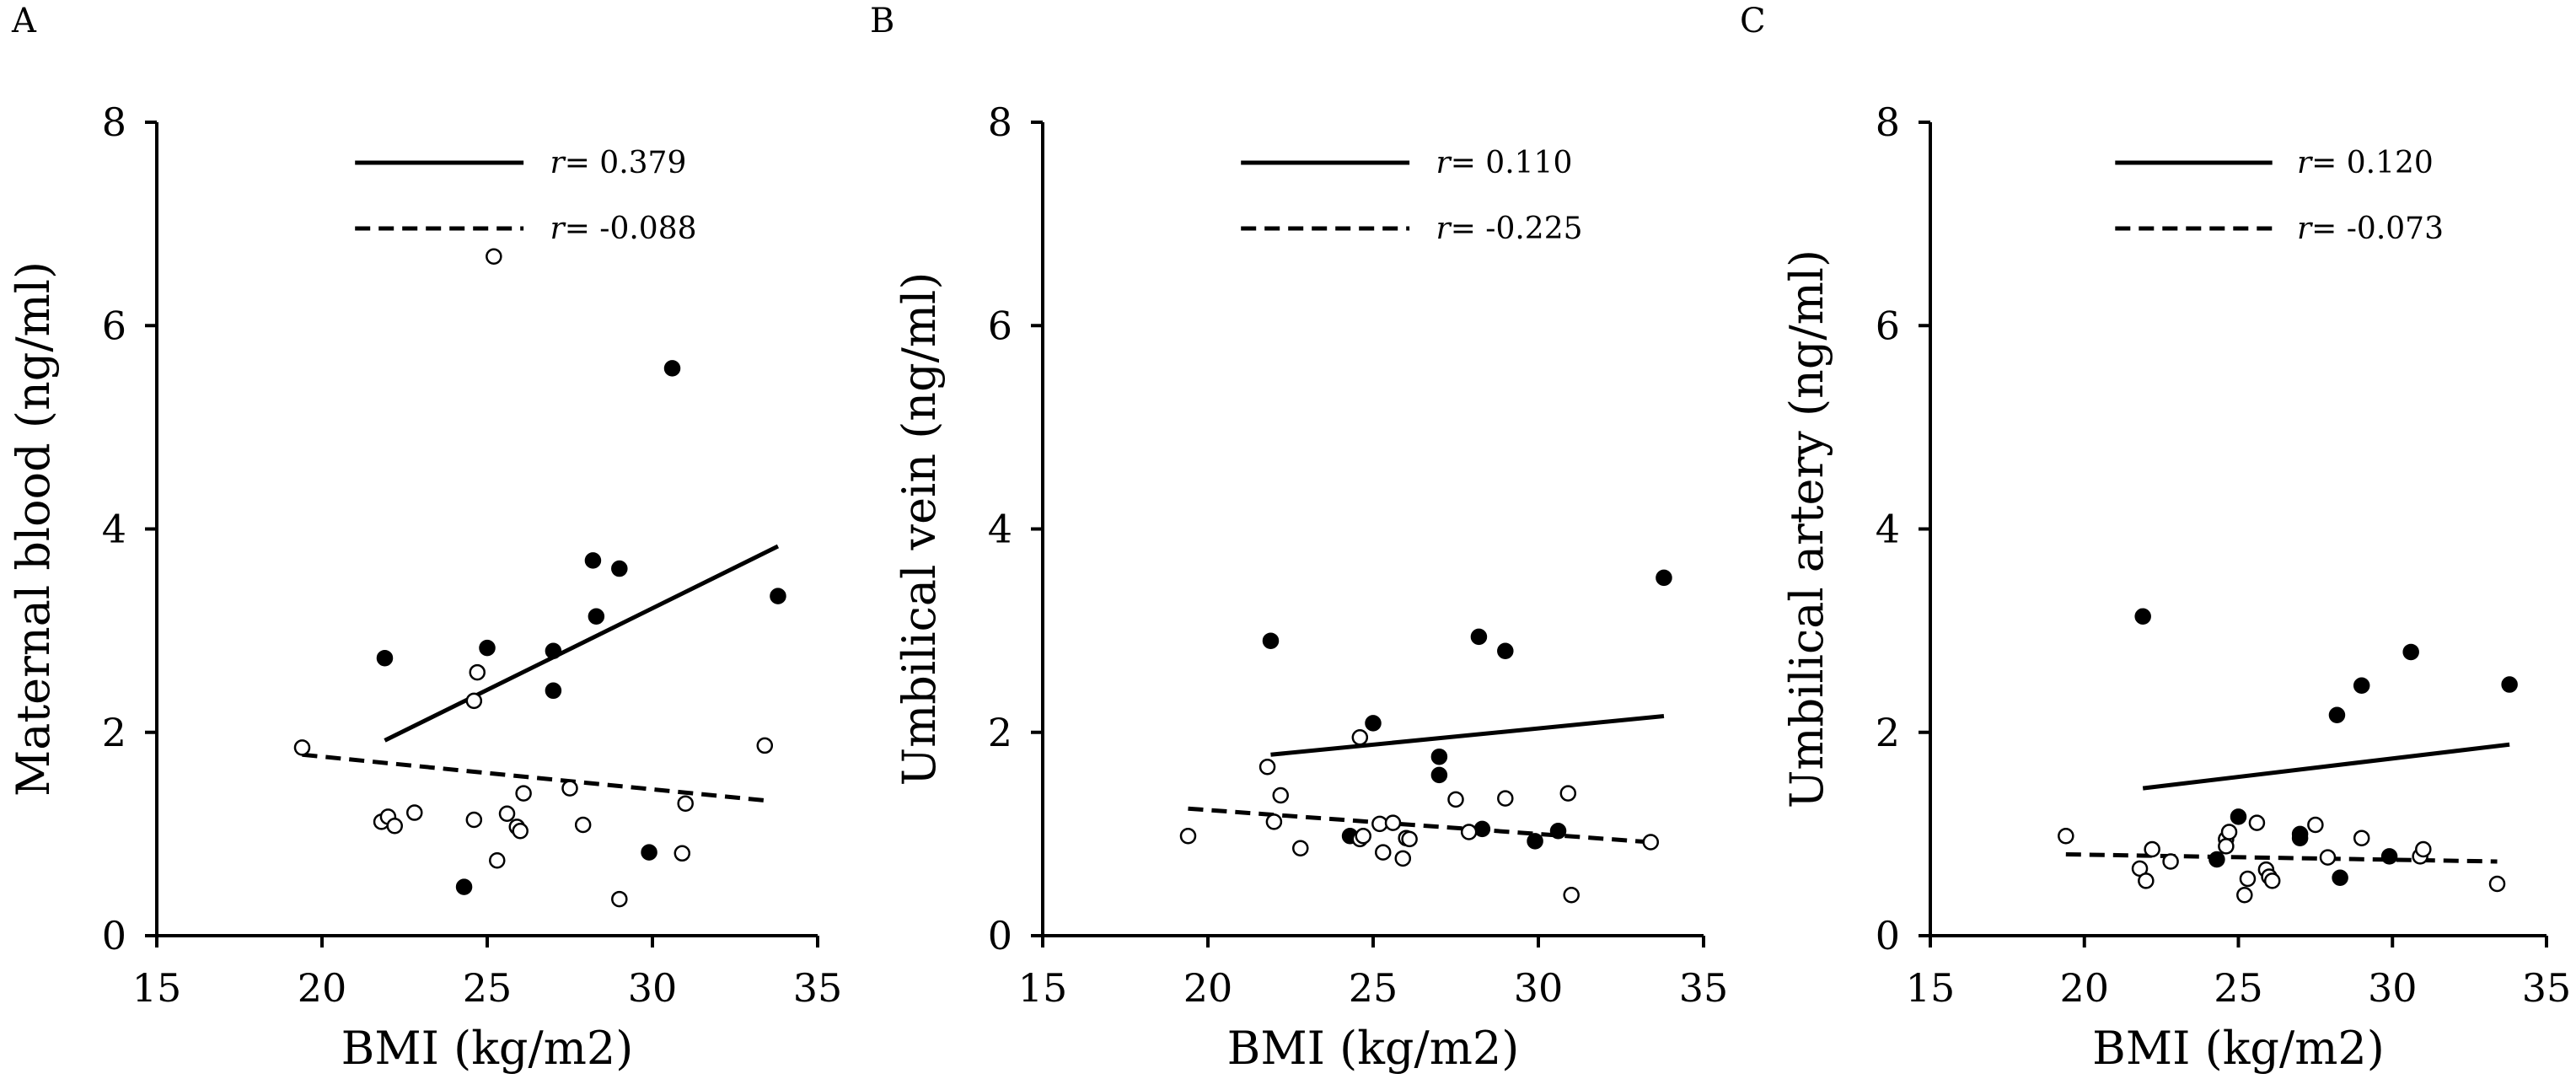 The height and width of the screenshot is (1079, 2576). Describe the element at coordinates (1888, 935) in the screenshot. I see `y-tick-label: 0` at that location.